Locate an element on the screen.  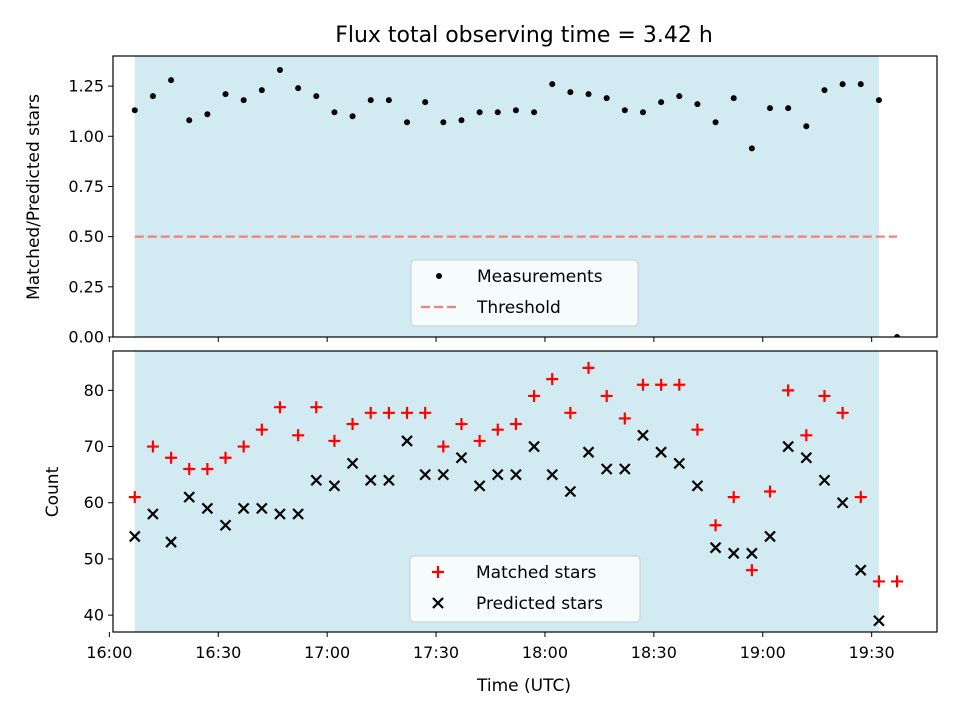
x-tick-label: 16:00 is located at coordinates (109, 652).